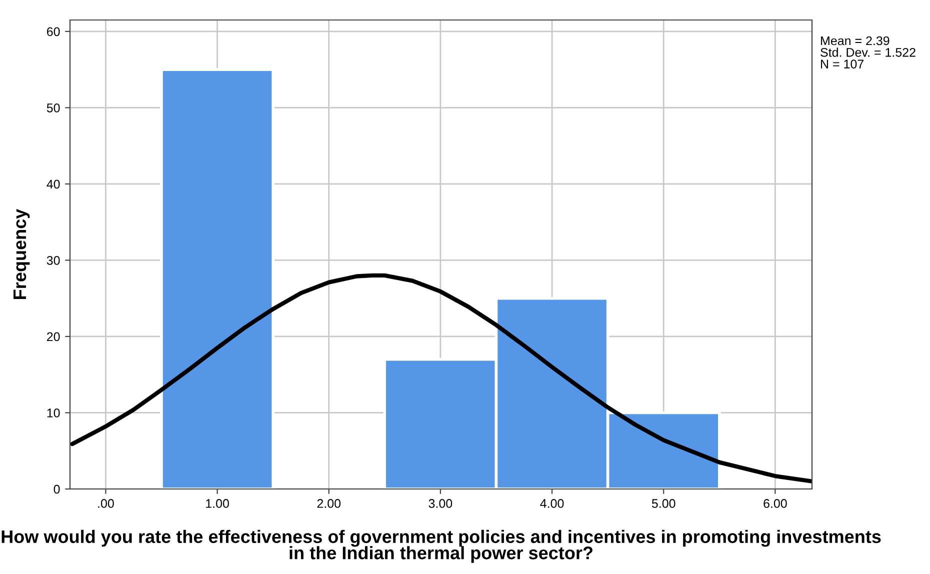  I want to click on y-tick-label: 60, so click(53, 31).